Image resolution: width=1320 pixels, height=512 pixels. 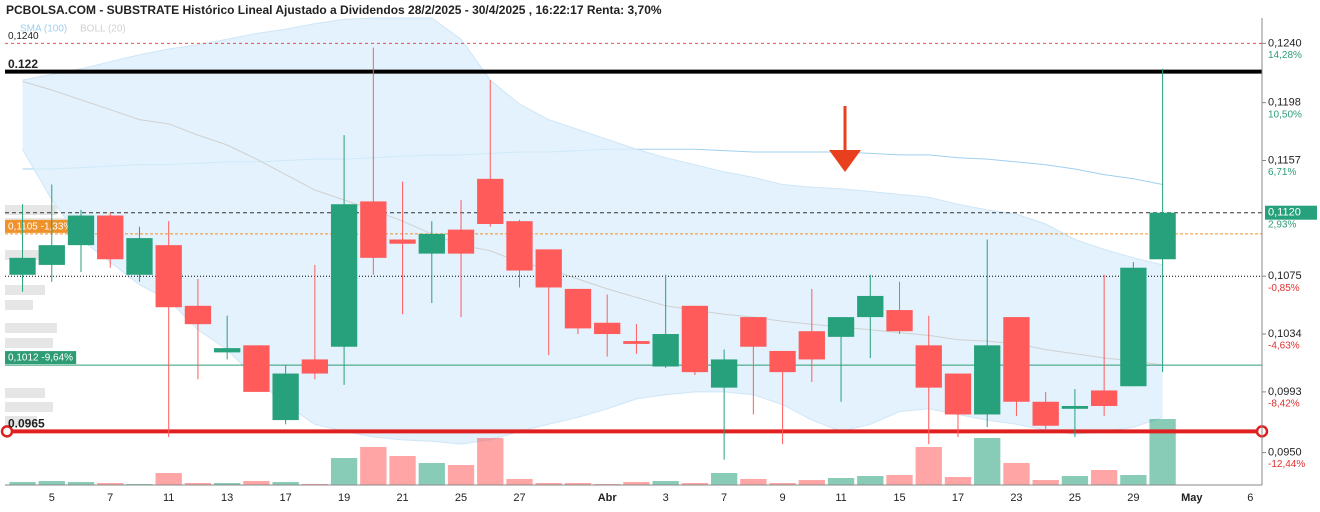 What do you see at coordinates (227, 498) in the screenshot?
I see `x-tick-label: 13` at bounding box center [227, 498].